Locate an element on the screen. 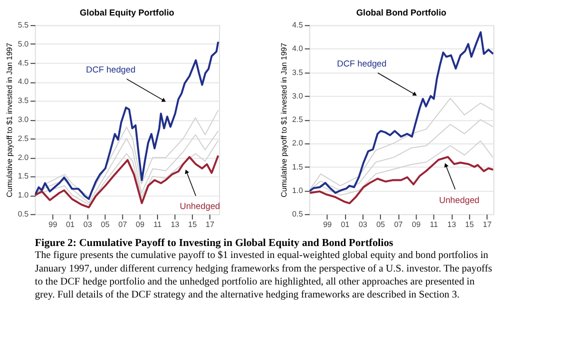 This screenshot has width=568, height=353. y-tick-label: 5.5 is located at coordinates (23, 25).